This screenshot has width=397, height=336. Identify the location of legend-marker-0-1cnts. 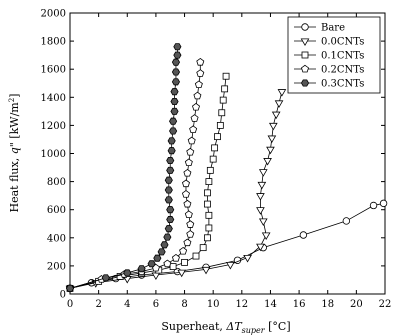
(305, 55).